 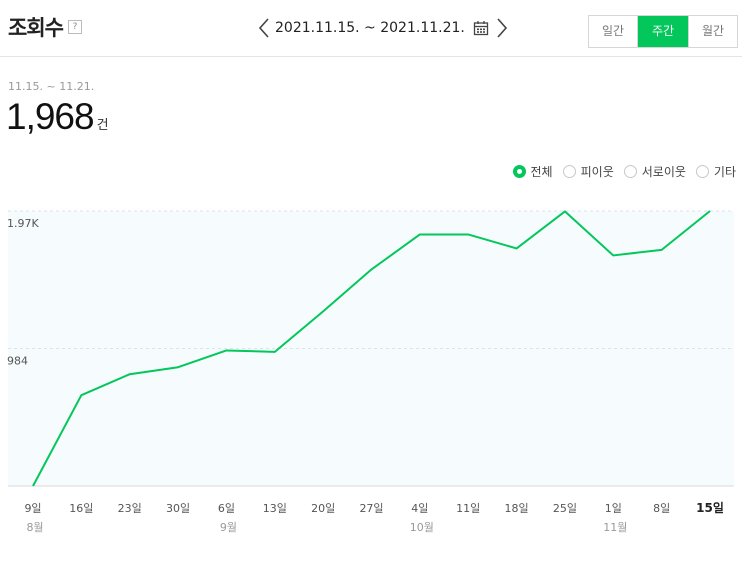 What do you see at coordinates (663, 172) in the screenshot?
I see `legend-label: 서로이웃` at bounding box center [663, 172].